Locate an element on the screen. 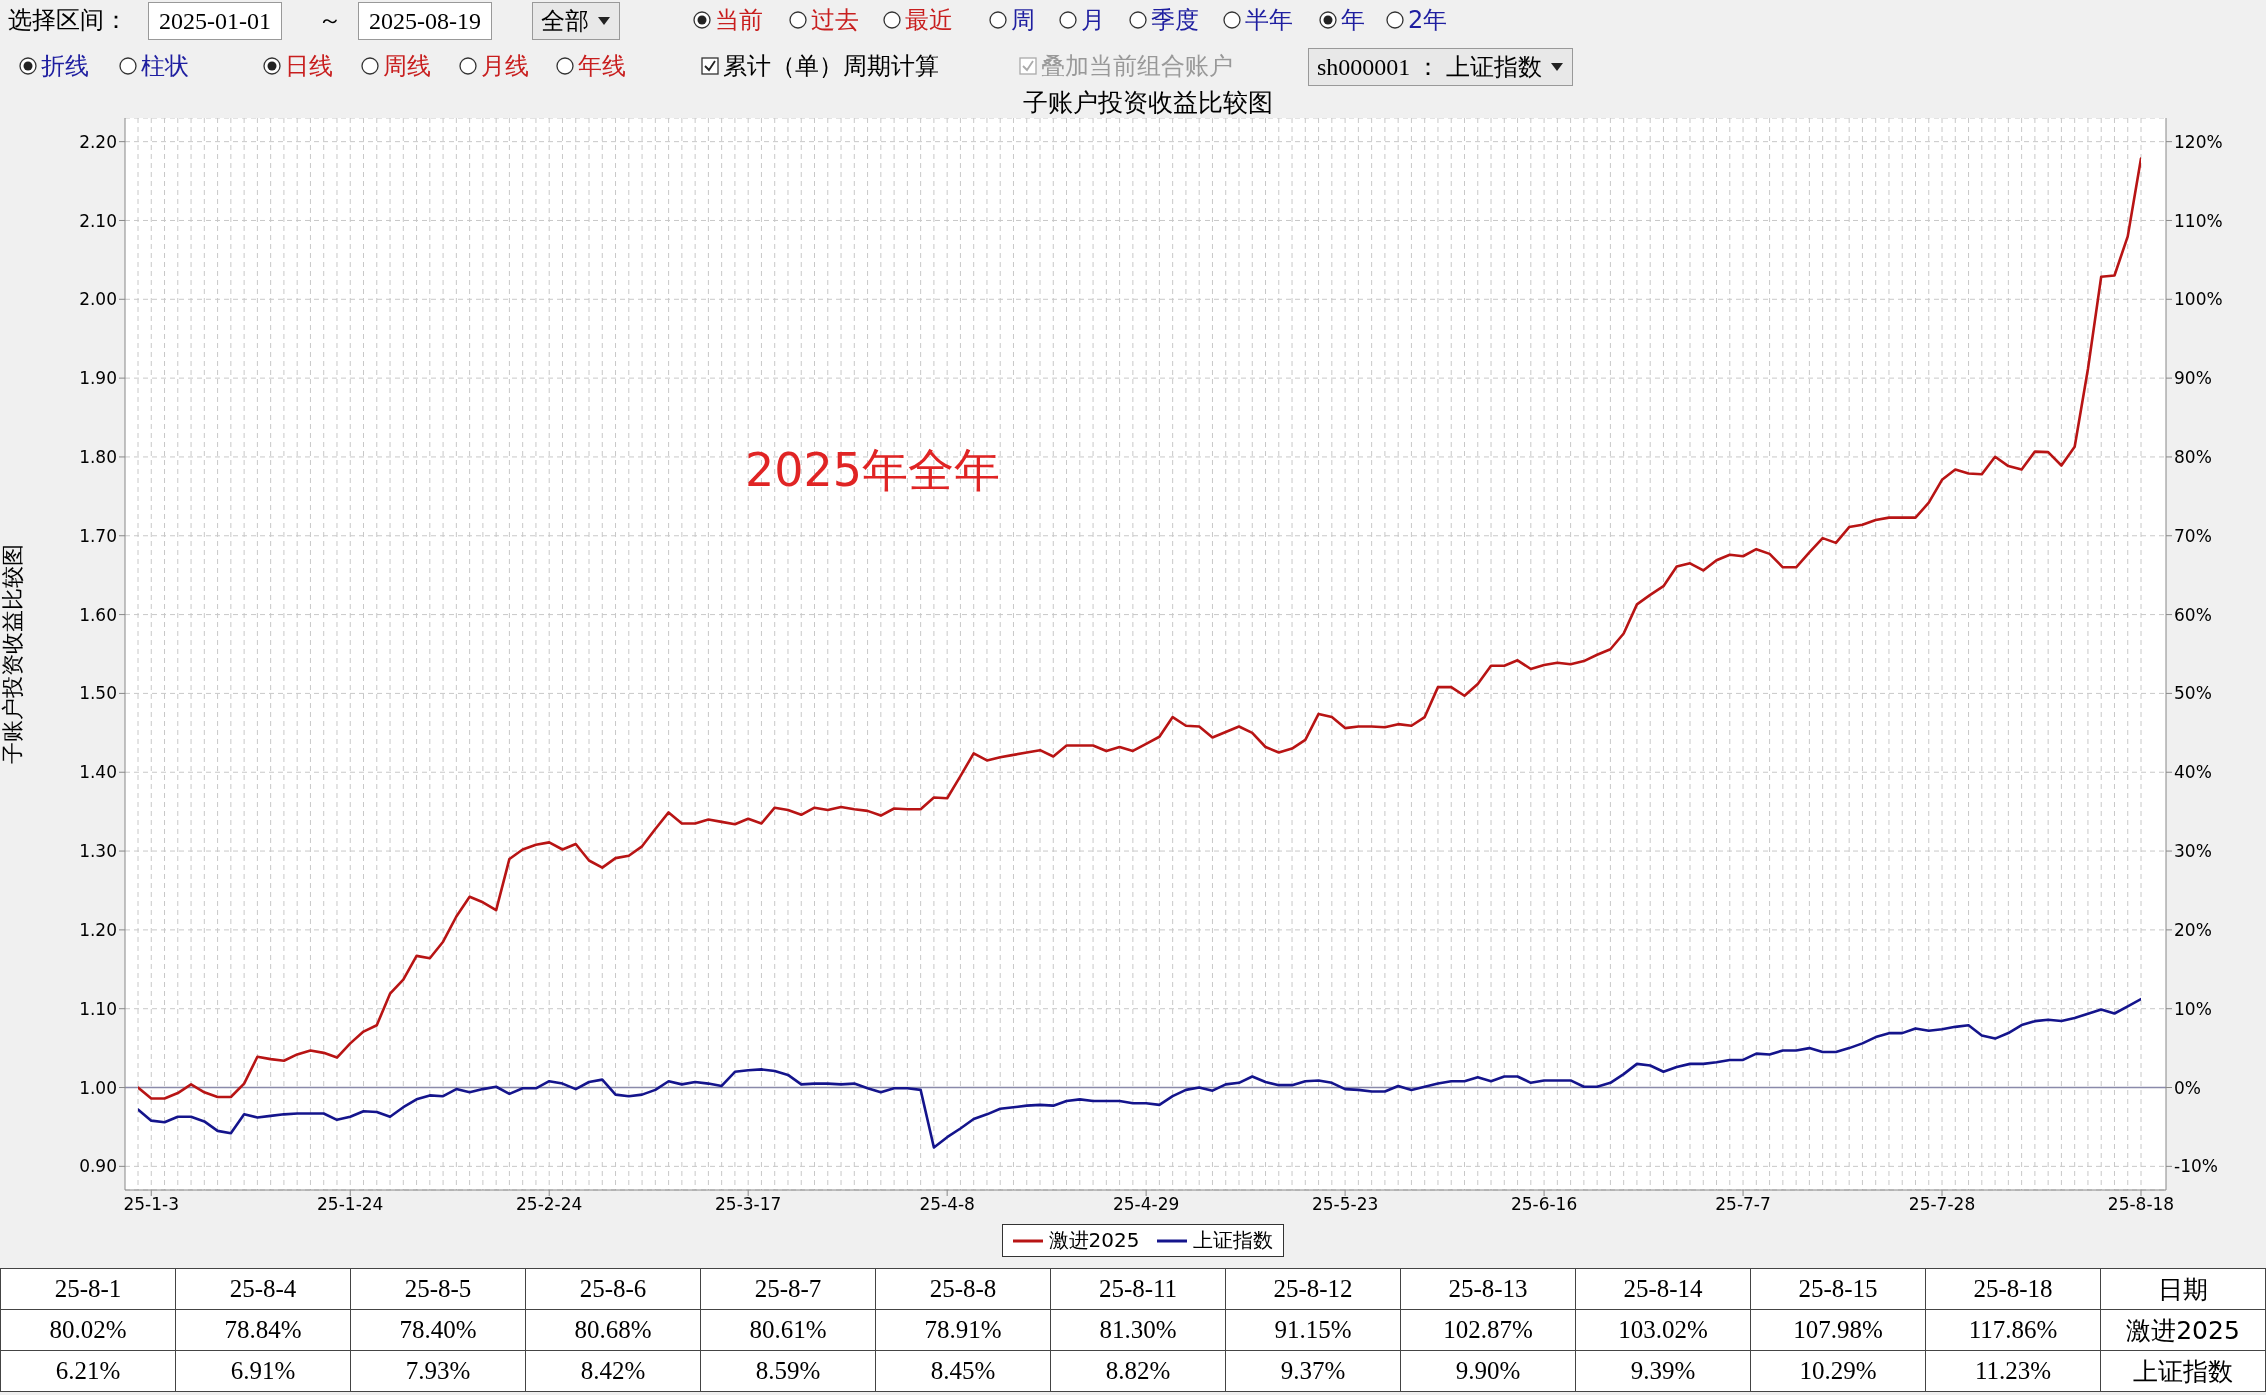 The width and height of the screenshot is (2266, 1395). text: 日线 is located at coordinates (308, 66).